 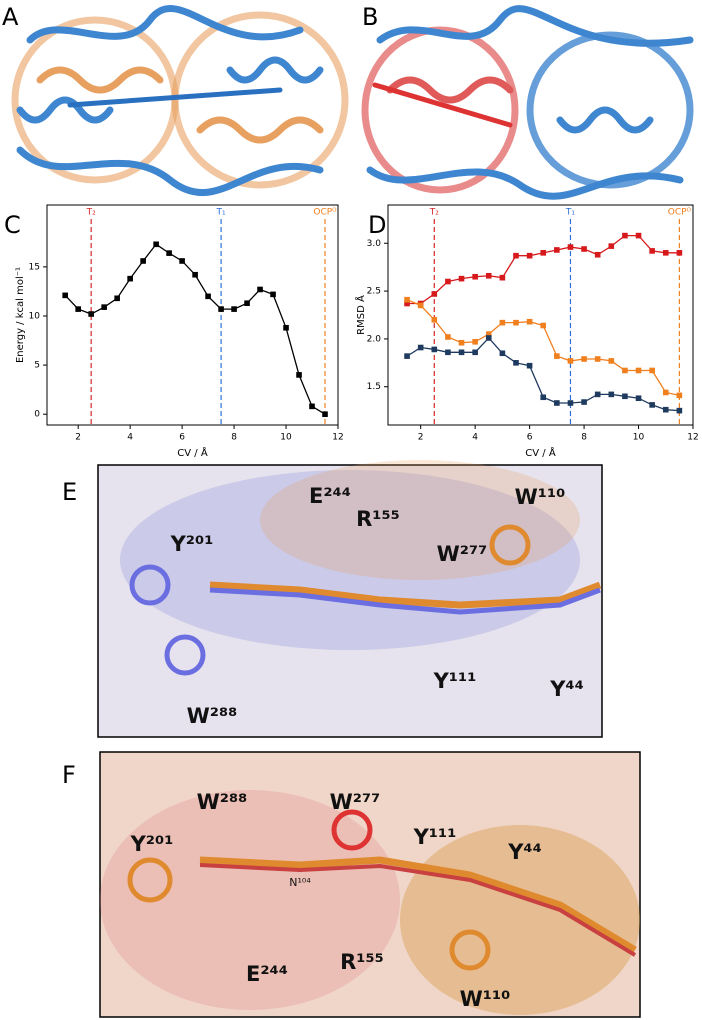 What do you see at coordinates (527, 102) in the screenshot?
I see `protein-overlay-b` at bounding box center [527, 102].